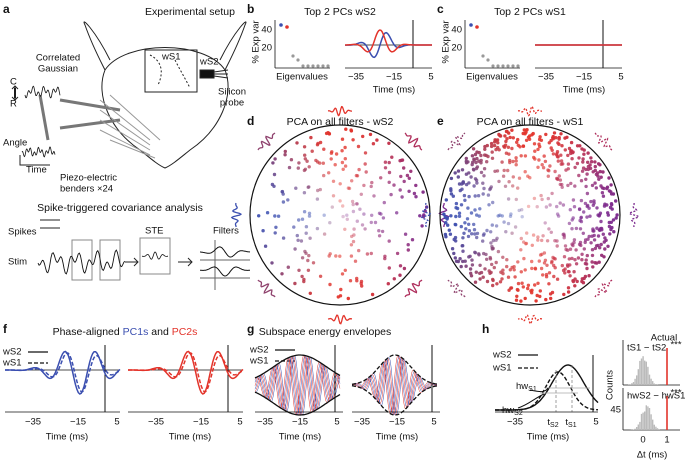  I want to click on label: Time (ms), so click(584, 90).